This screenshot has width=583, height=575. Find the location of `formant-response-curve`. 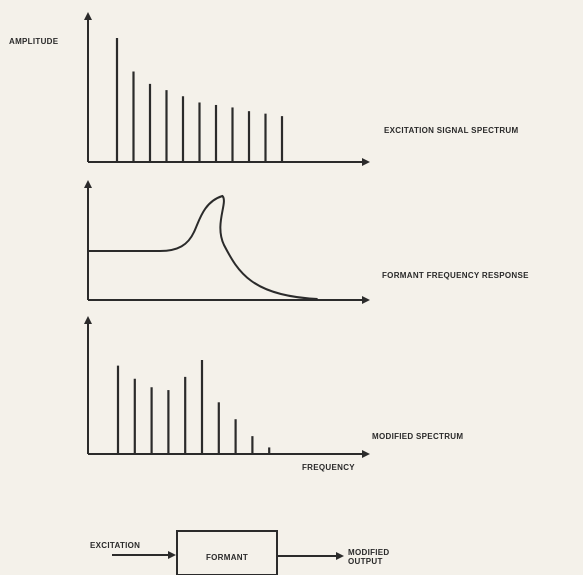

formant-response-curve is located at coordinates (203, 247).